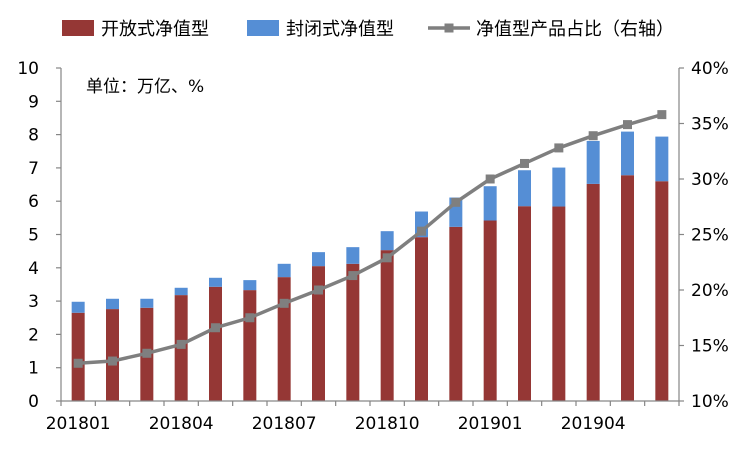  What do you see at coordinates (33, 102) in the screenshot?
I see `y-left-tick-label: 9` at bounding box center [33, 102].